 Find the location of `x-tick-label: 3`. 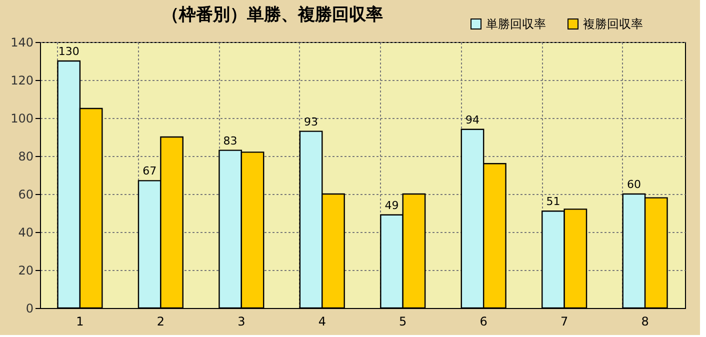

x-tick-label: 3 is located at coordinates (242, 321).